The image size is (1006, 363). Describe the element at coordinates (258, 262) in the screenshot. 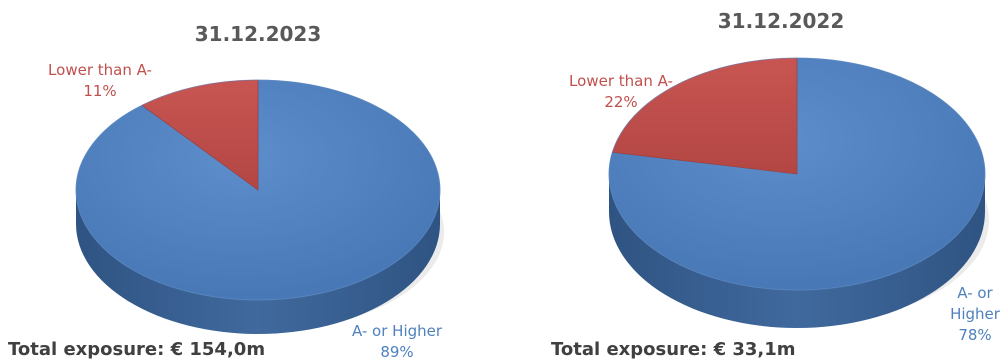

I see `pie-side` at that location.